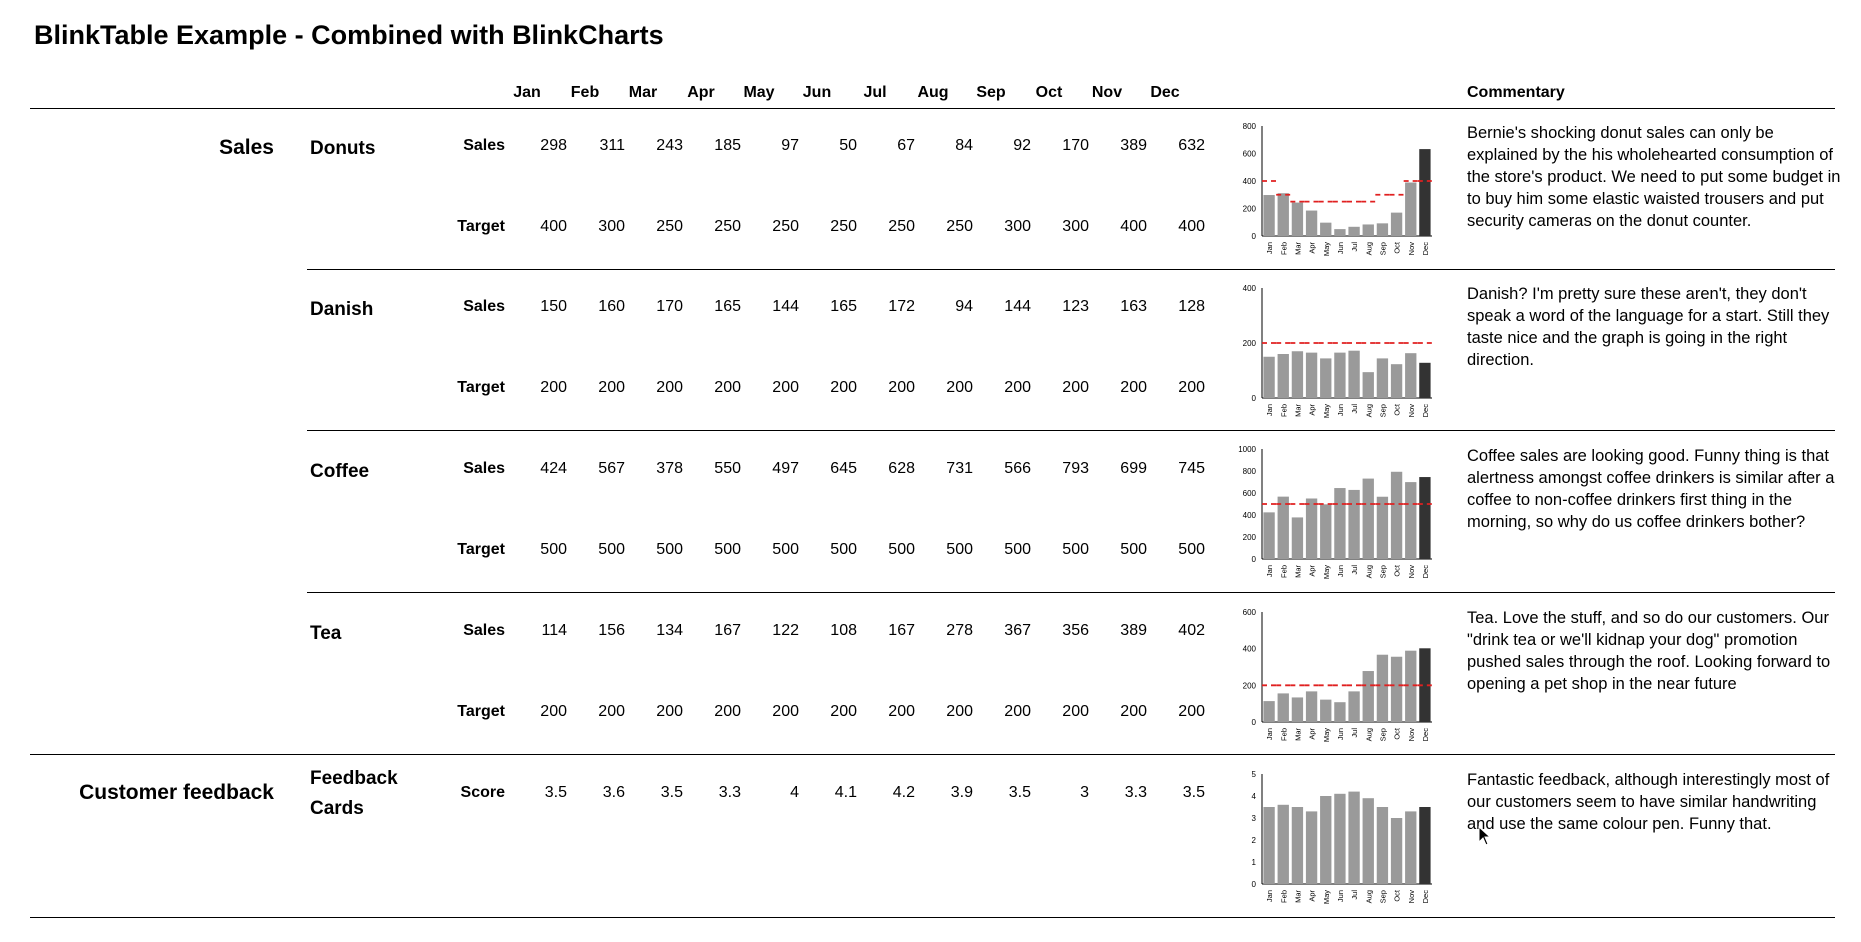  I want to click on table-cell: 632, so click(1191, 145).